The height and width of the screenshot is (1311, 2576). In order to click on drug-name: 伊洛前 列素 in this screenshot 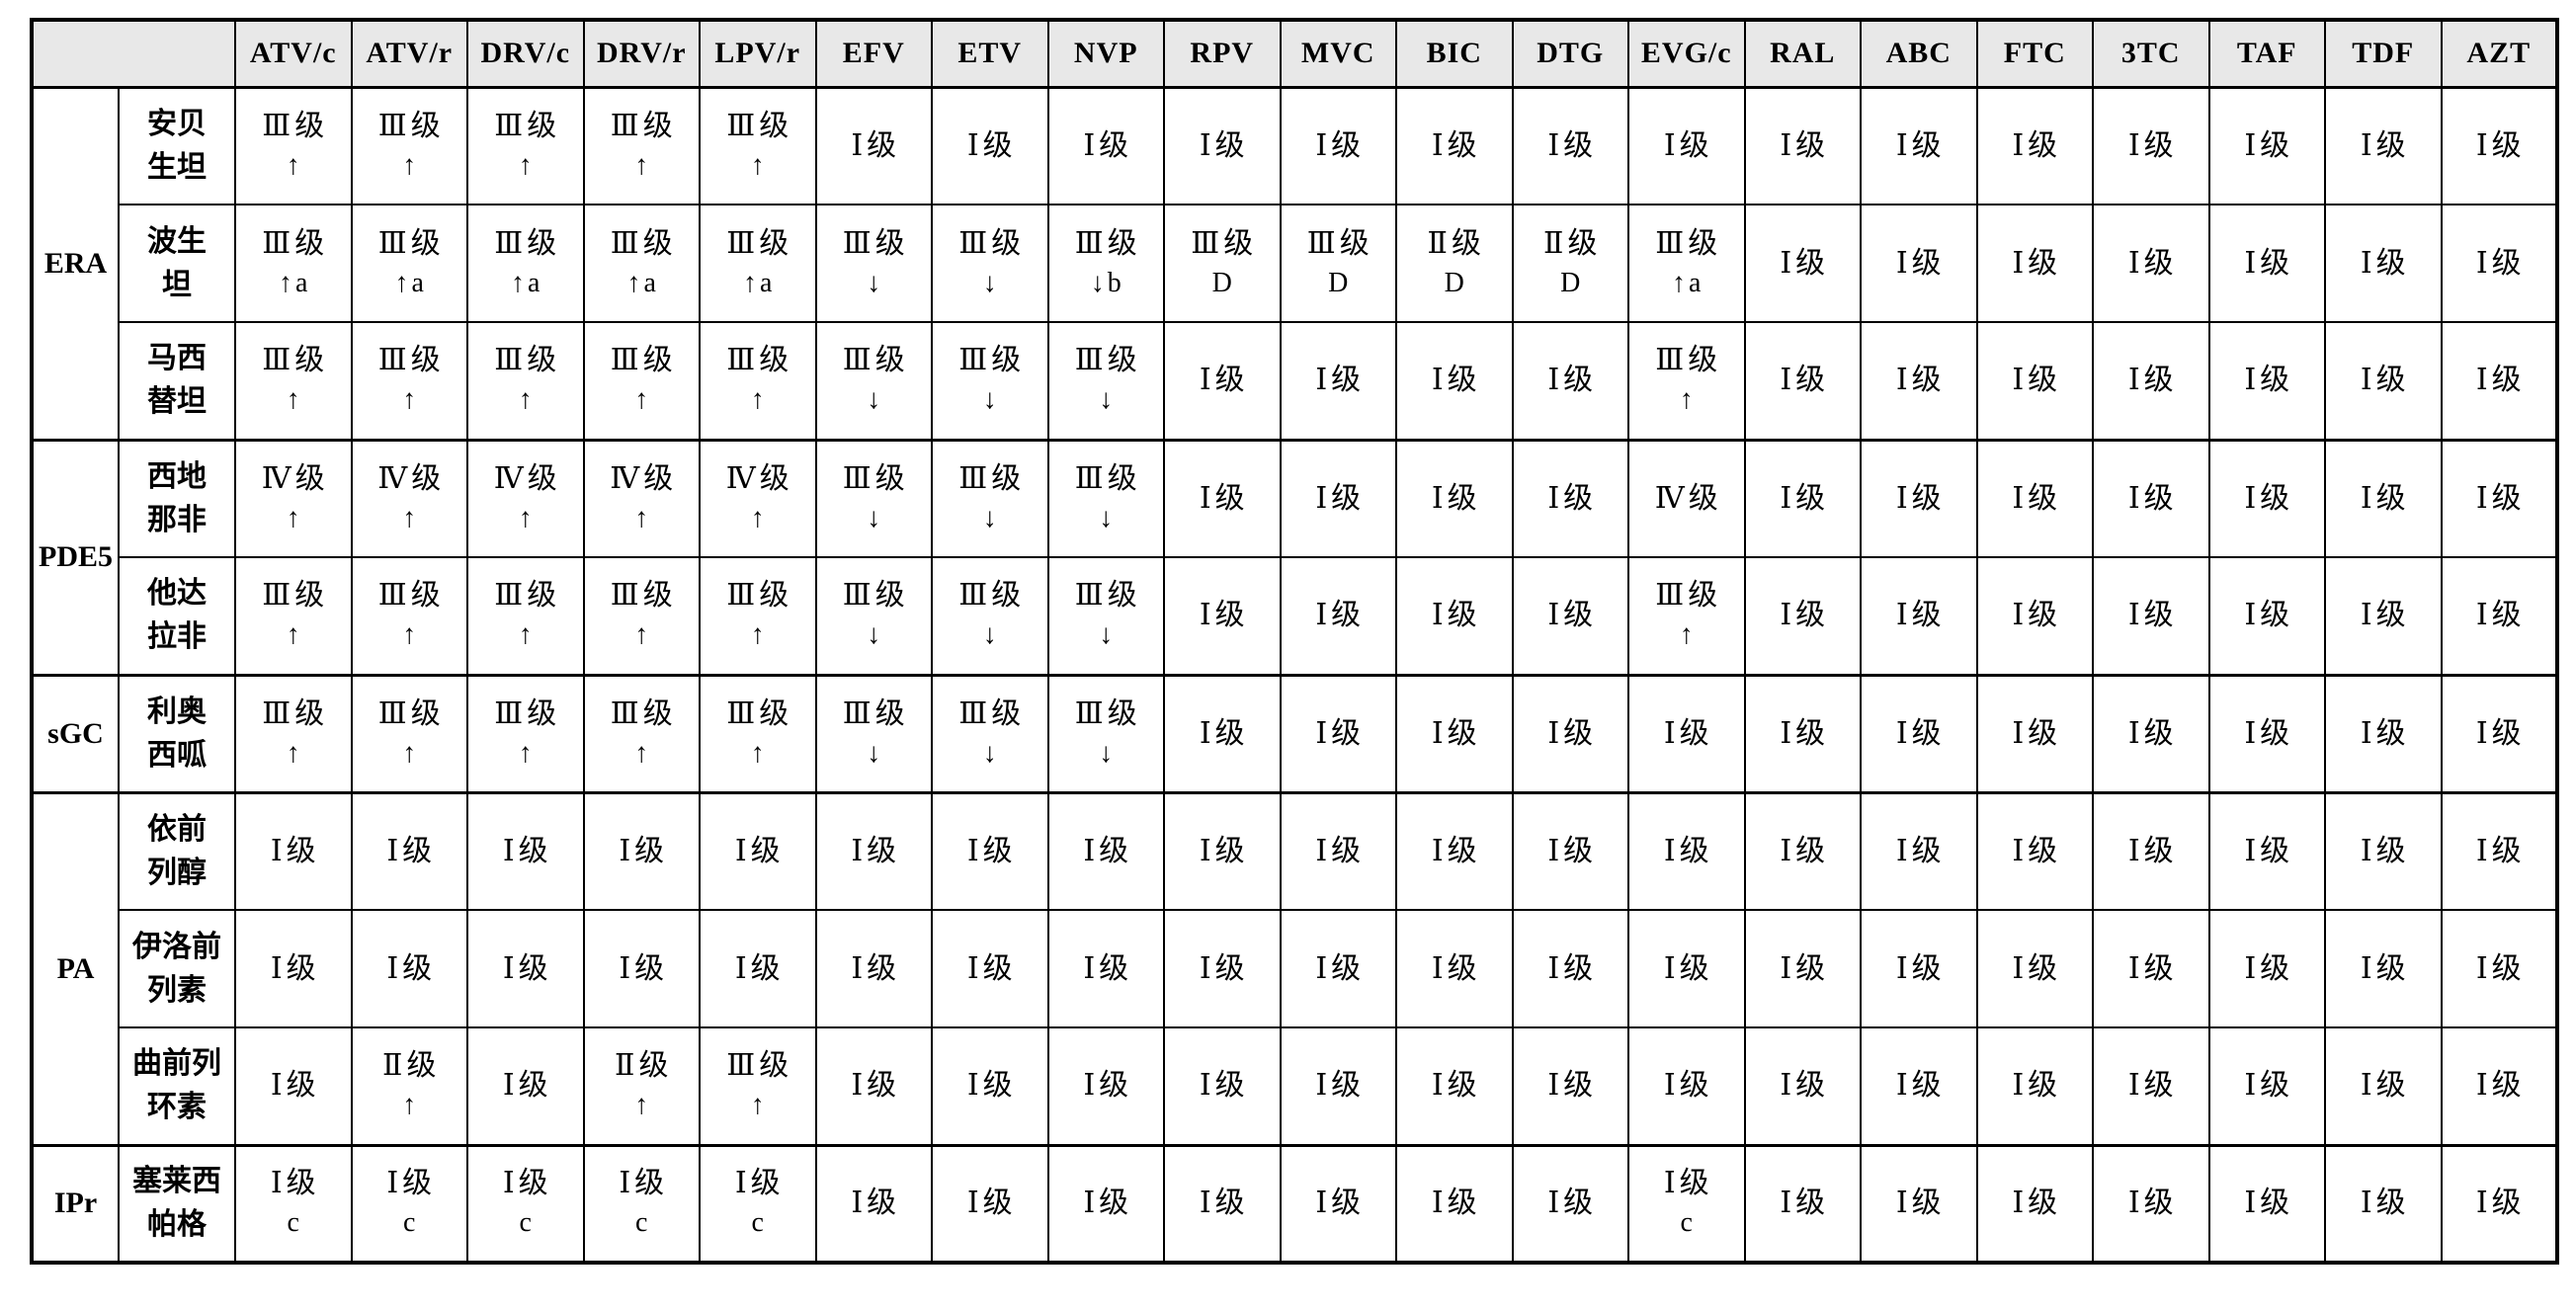, I will do `click(177, 968)`.